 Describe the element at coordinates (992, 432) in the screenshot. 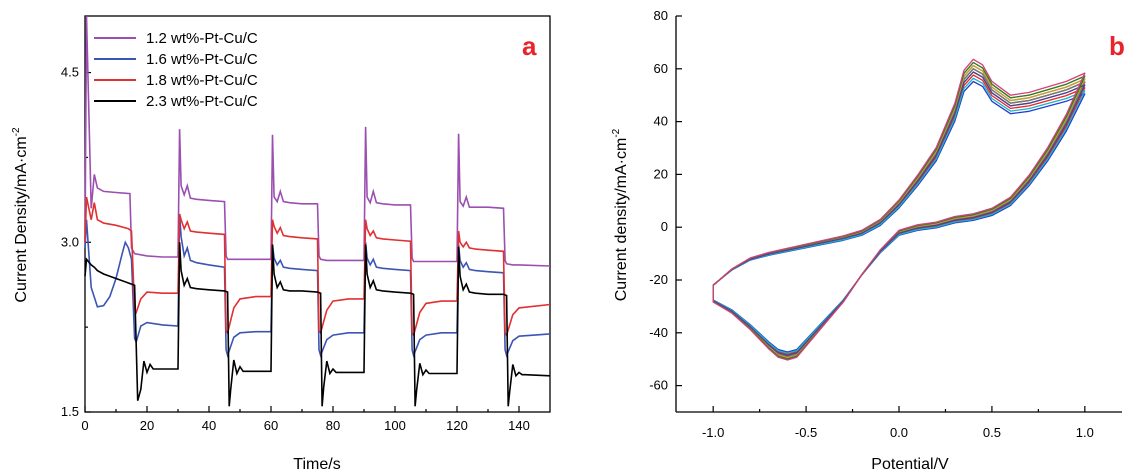

I see `panel-b-x-tick-label: 0.5` at that location.